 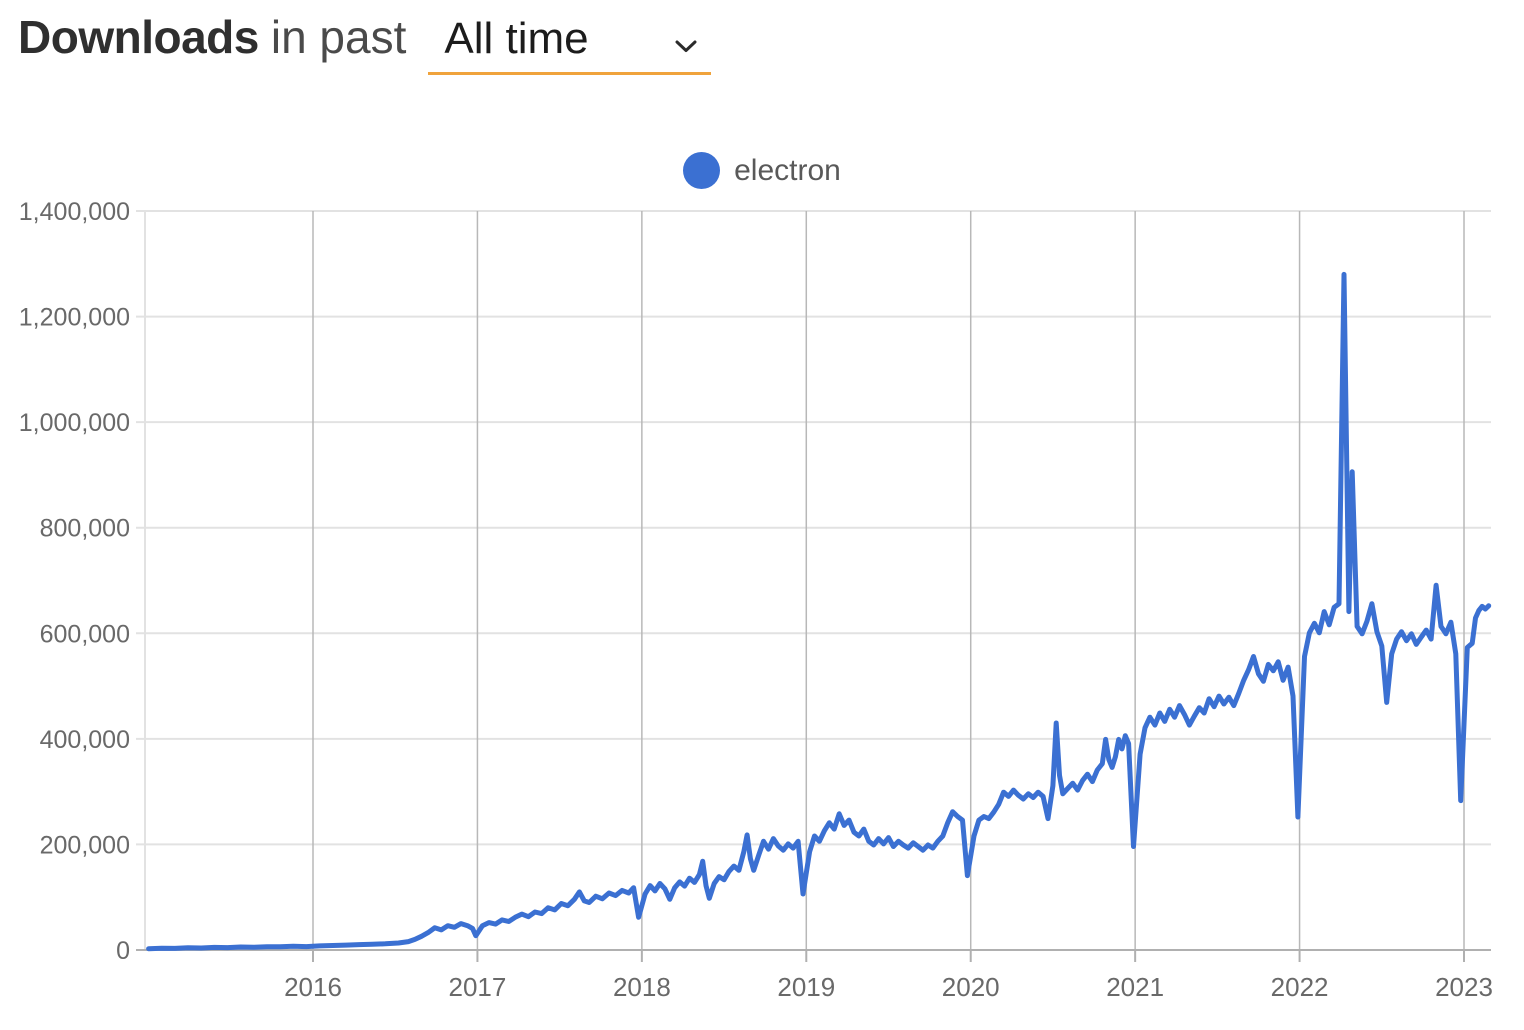 What do you see at coordinates (85, 529) in the screenshot?
I see `y-tick-label: 800,000` at bounding box center [85, 529].